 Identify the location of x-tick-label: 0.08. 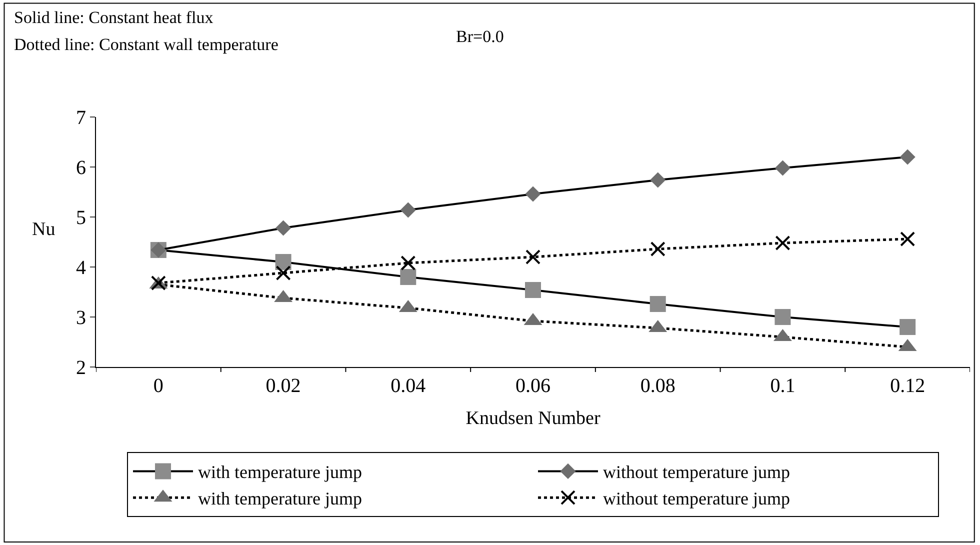
(658, 386).